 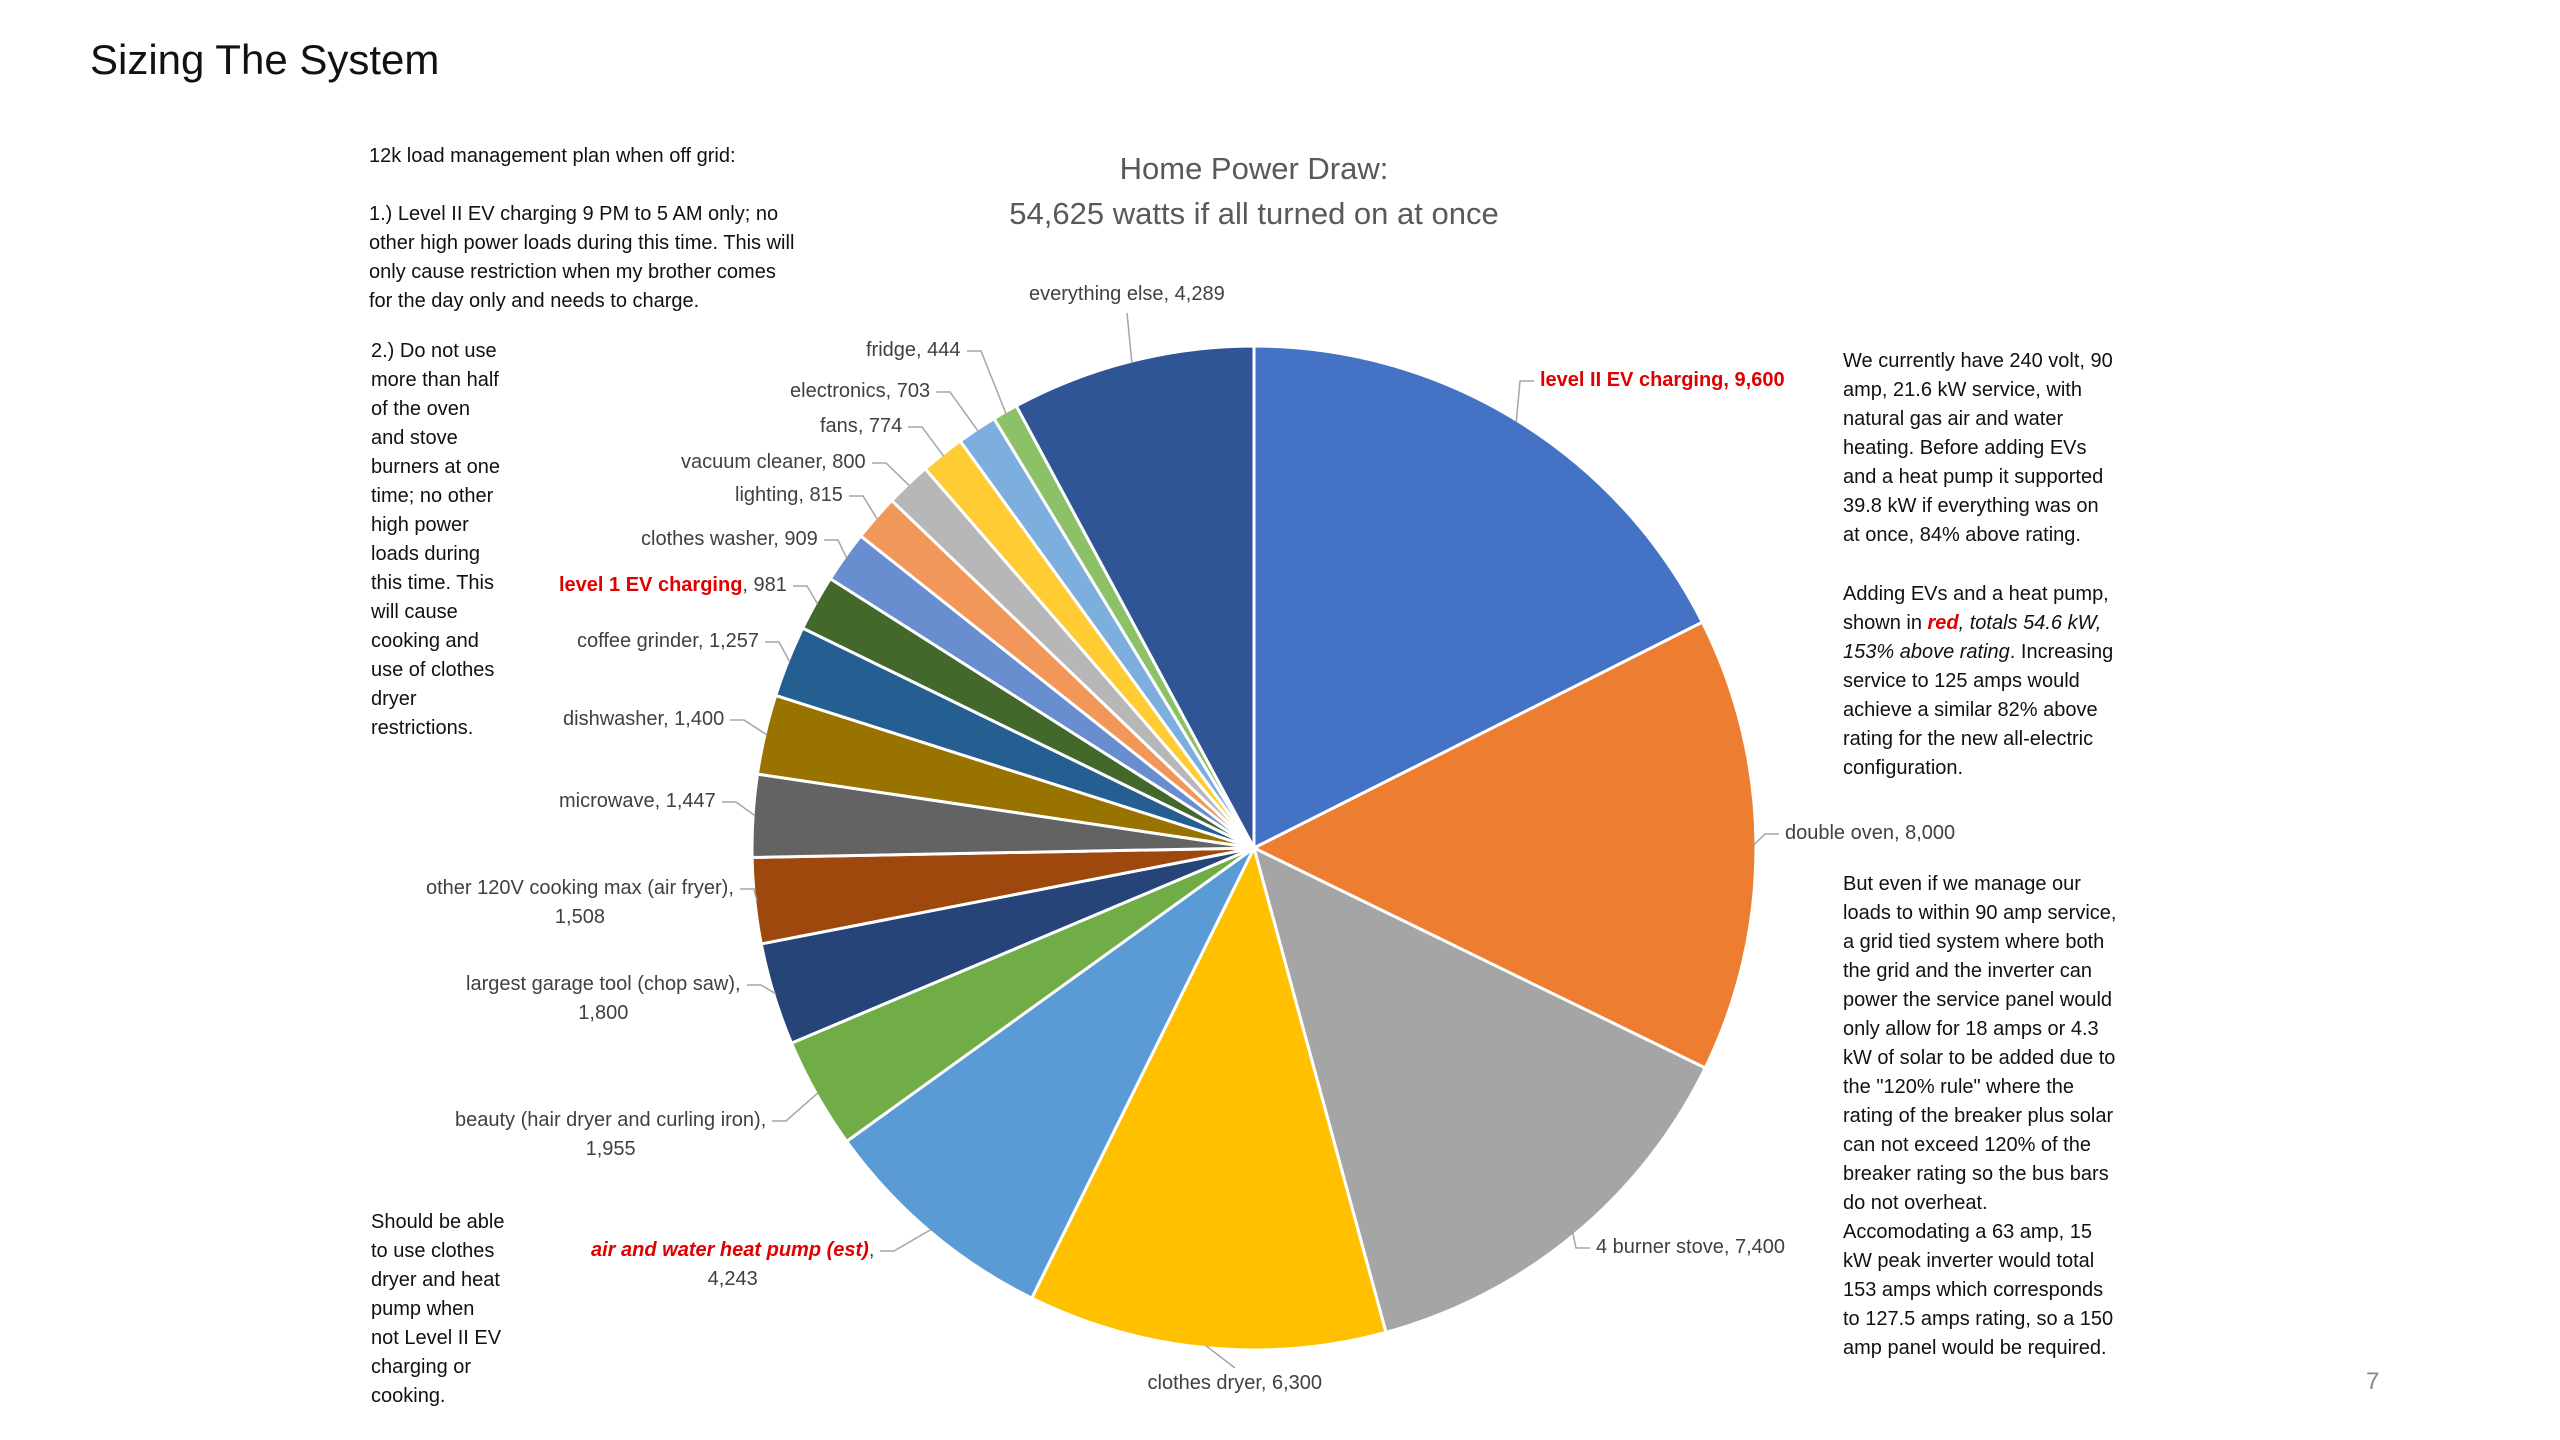 What do you see at coordinates (1127, 294) in the screenshot?
I see `data-label: everything else, 4,289` at bounding box center [1127, 294].